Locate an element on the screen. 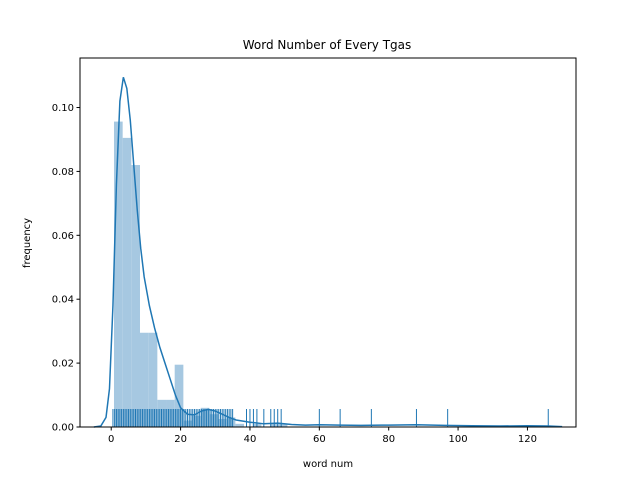 The image size is (640, 480). chart-title: Word Number of Every Tgas is located at coordinates (327, 45).